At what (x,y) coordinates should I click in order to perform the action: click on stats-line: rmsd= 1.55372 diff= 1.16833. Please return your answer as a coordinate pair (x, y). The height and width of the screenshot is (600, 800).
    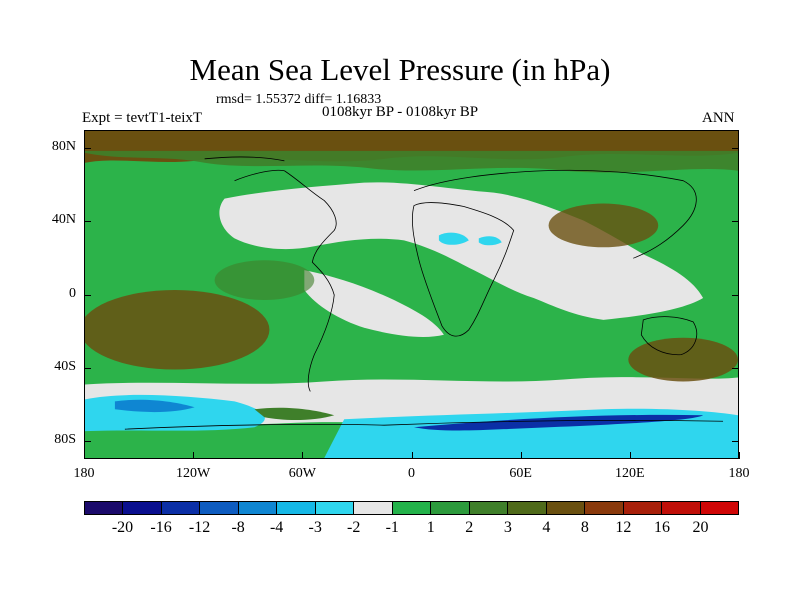
    Looking at the image, I should click on (299, 99).